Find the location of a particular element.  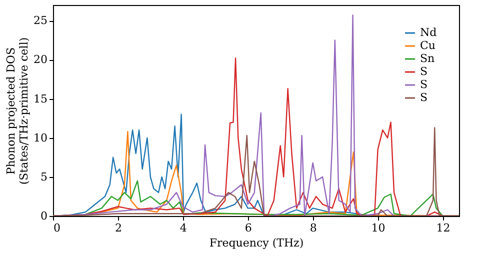

x-tick-label: 6 is located at coordinates (248, 228).